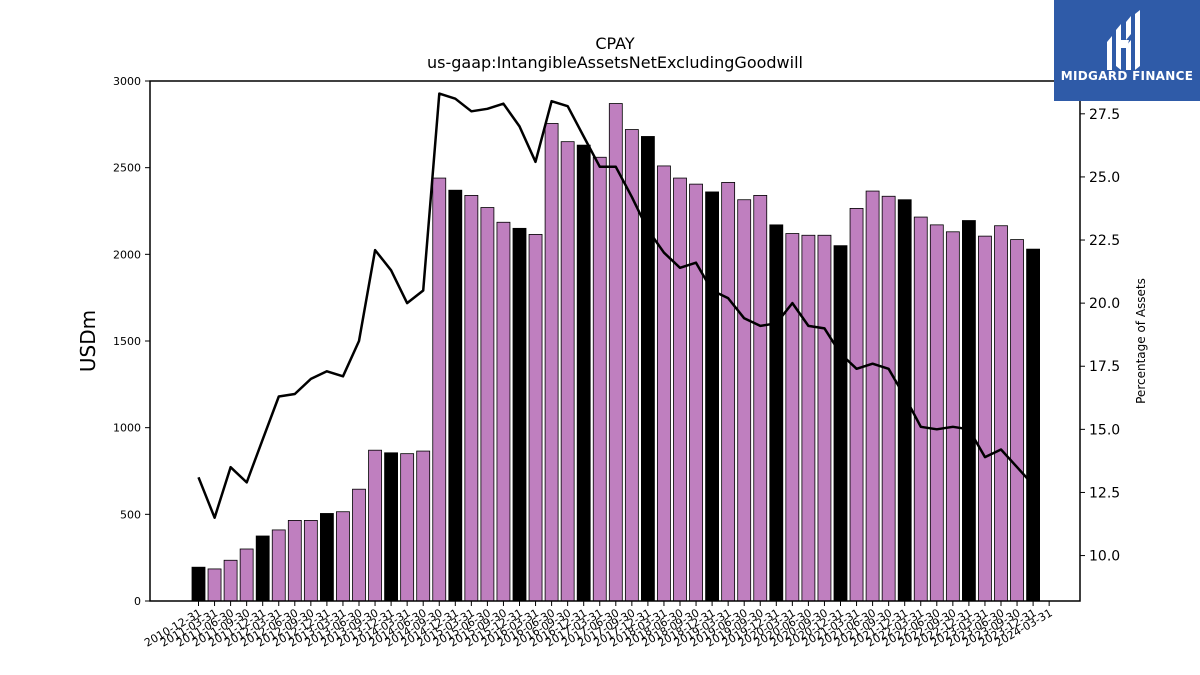 This screenshot has height=675, width=1200. I want to click on logo-text: MIDGARD FINANCE, so click(1127, 76).